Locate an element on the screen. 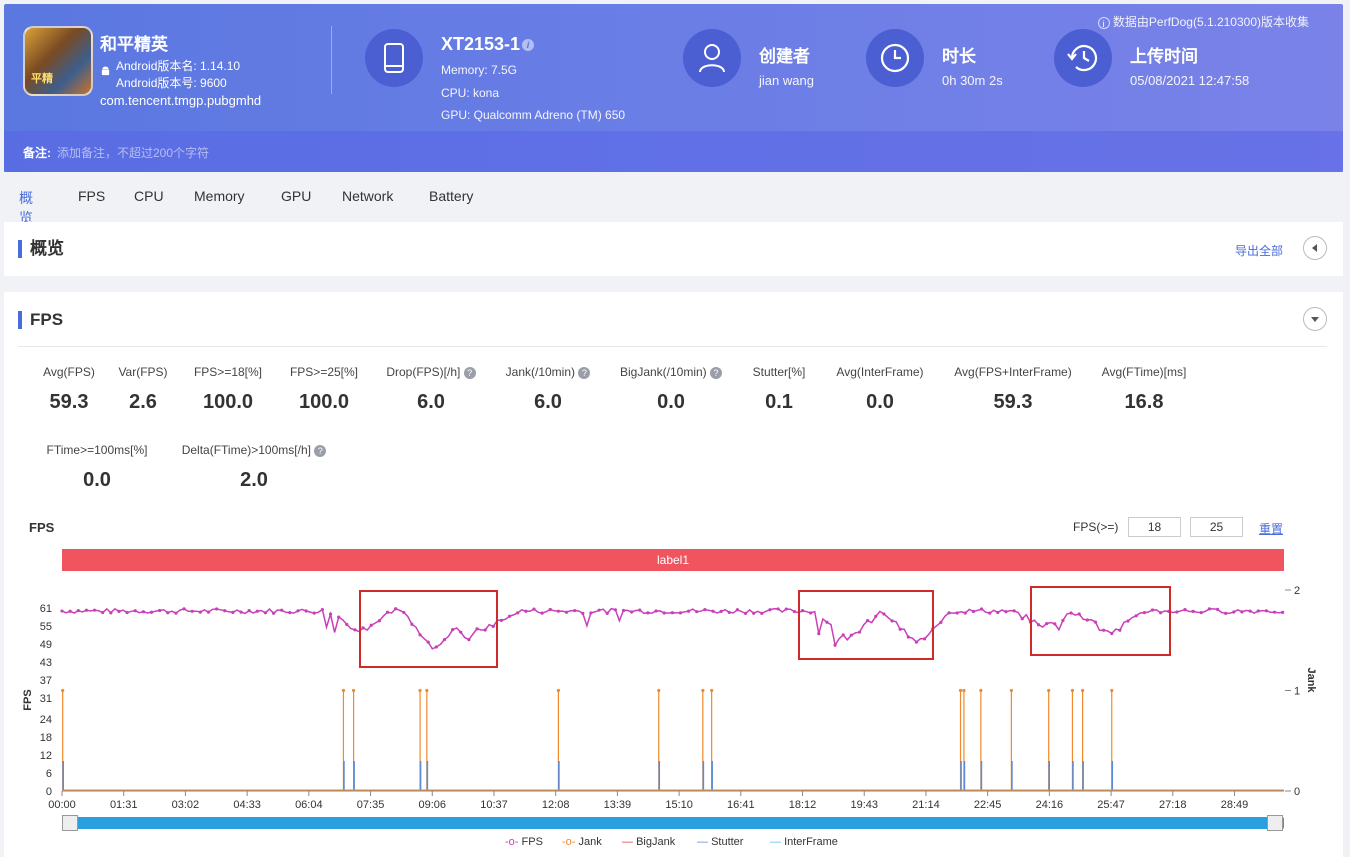  note-label: 备注: is located at coordinates (37, 153).